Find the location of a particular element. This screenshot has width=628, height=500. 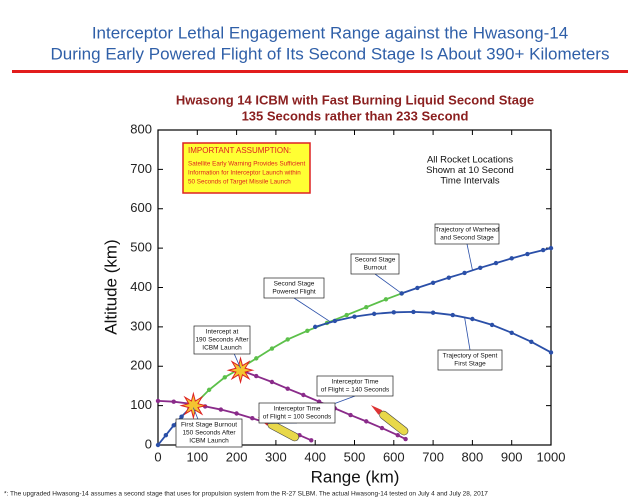

y-tick-label: 600 is located at coordinates (141, 207).